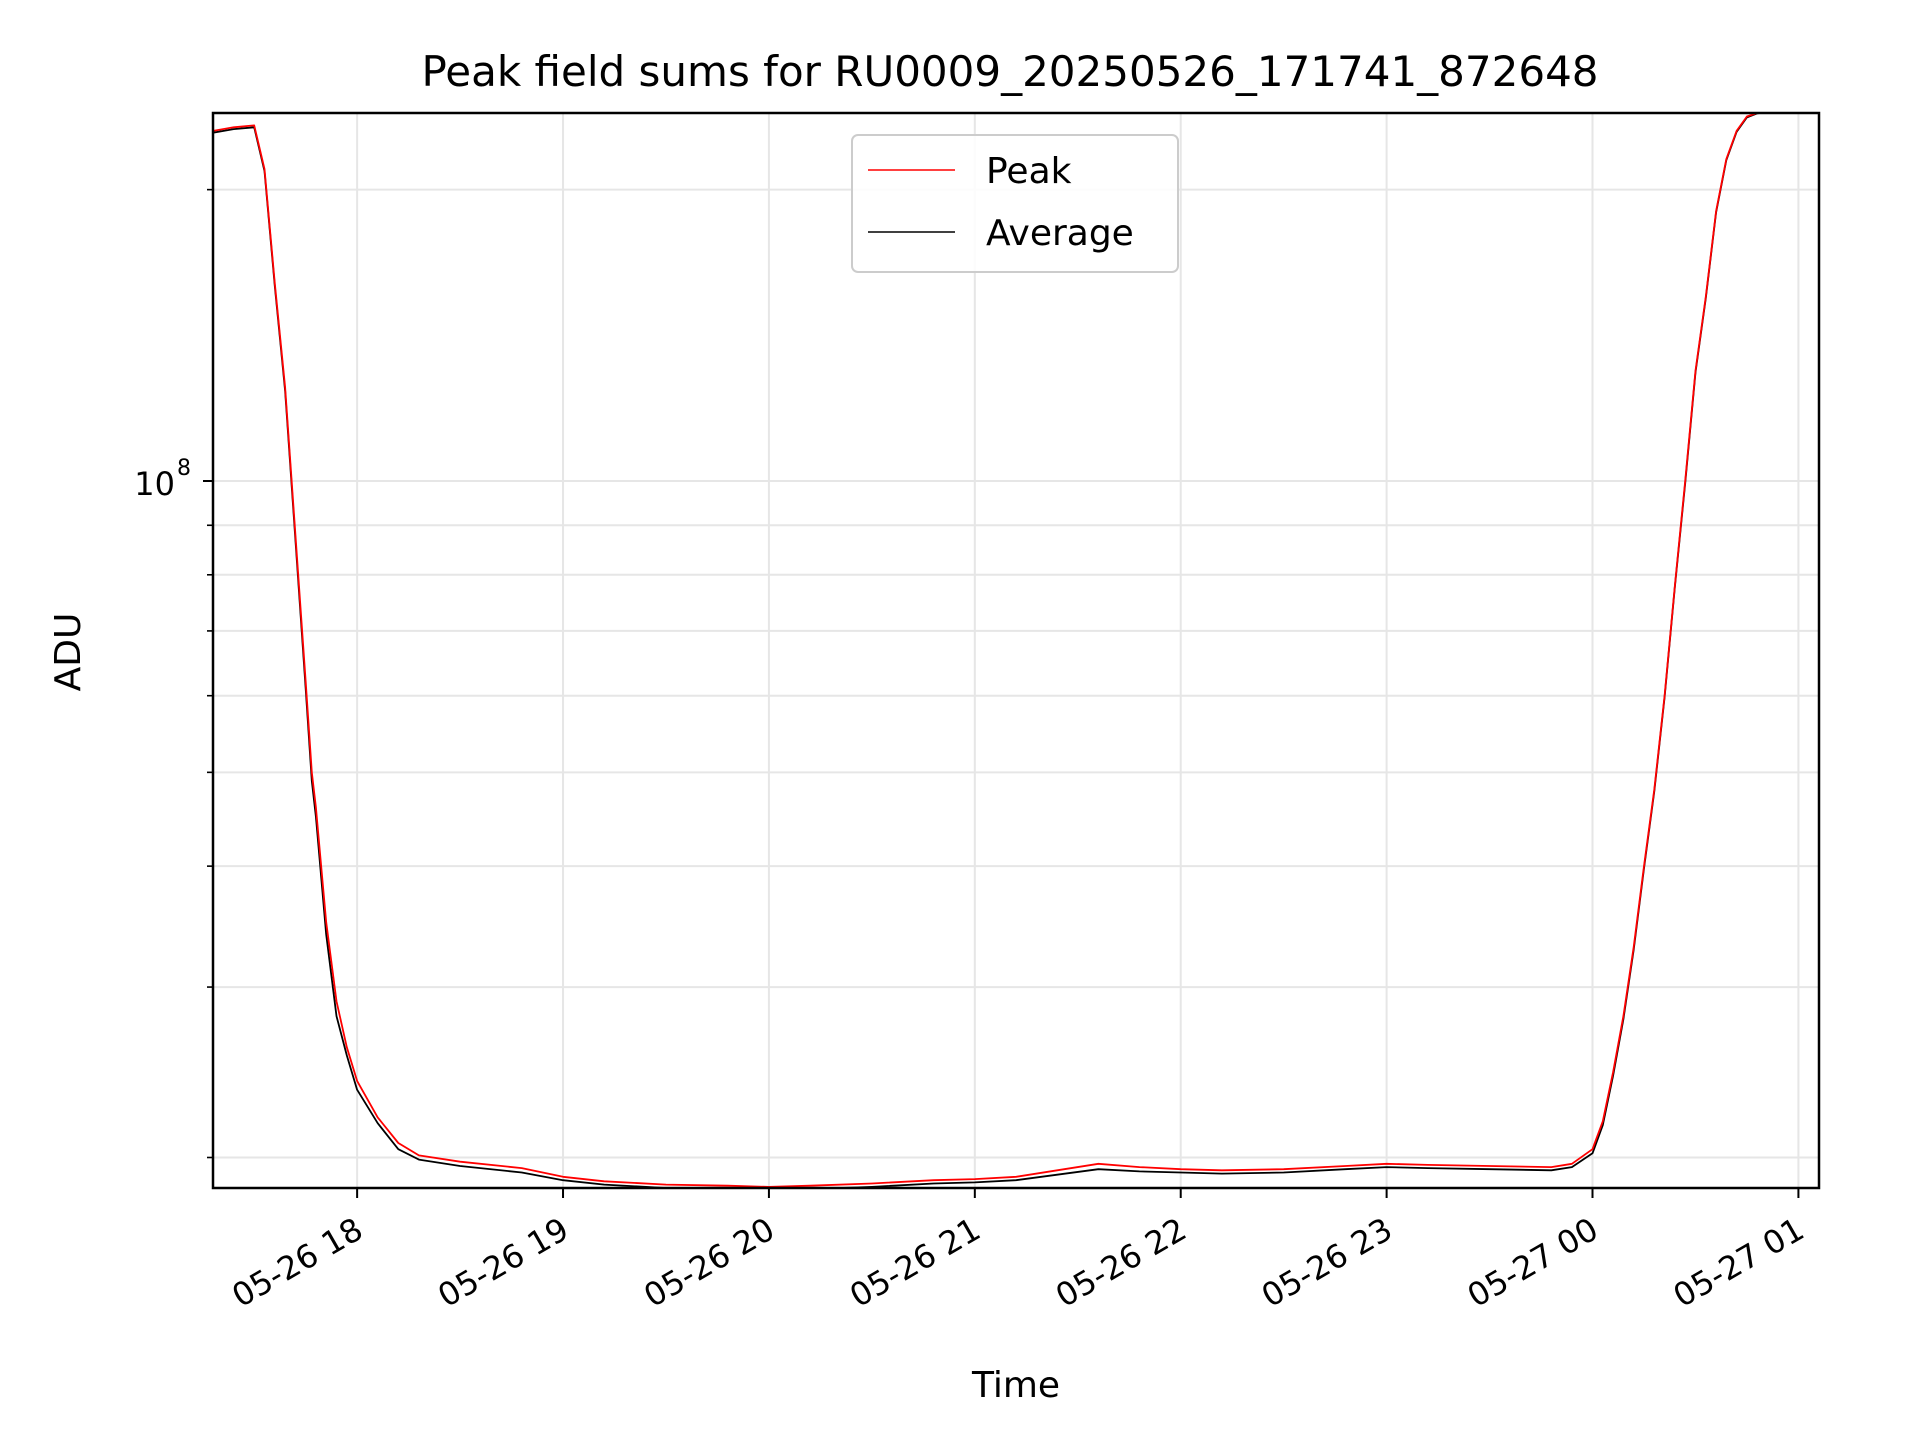  I want to click on y-tick-label: 10 8, so click(162, 479).